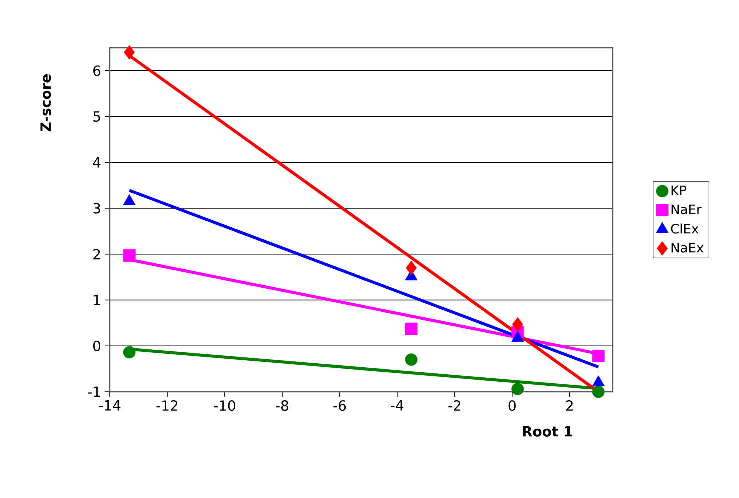 This screenshot has width=739, height=498. What do you see at coordinates (97, 300) in the screenshot?
I see `y-tick-label: 1` at bounding box center [97, 300].